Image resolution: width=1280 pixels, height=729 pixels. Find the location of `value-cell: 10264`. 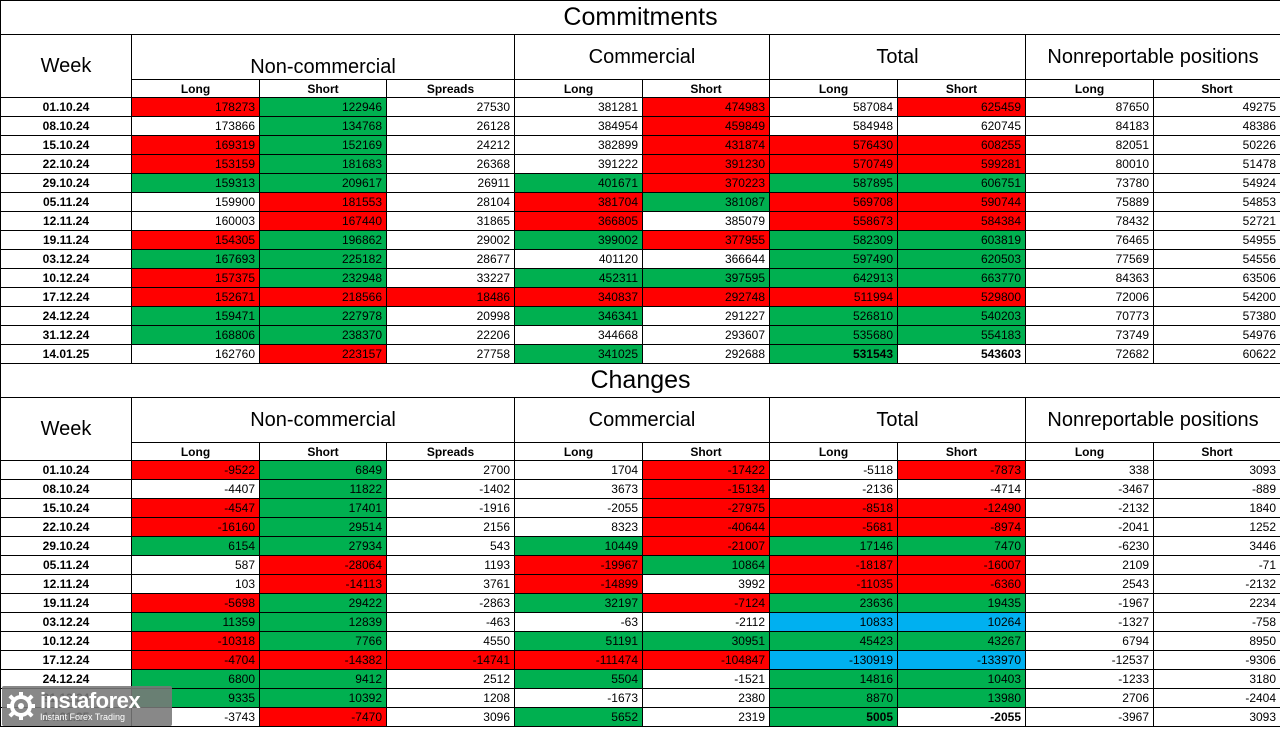

value-cell: 10264 is located at coordinates (961, 622).